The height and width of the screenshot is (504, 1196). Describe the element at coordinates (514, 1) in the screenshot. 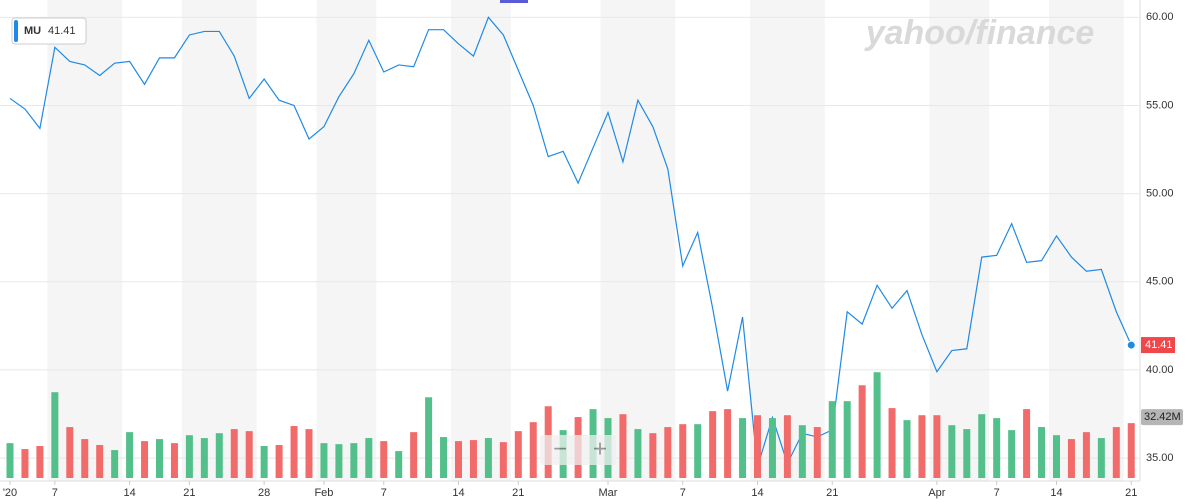

I see `range-indicator` at that location.